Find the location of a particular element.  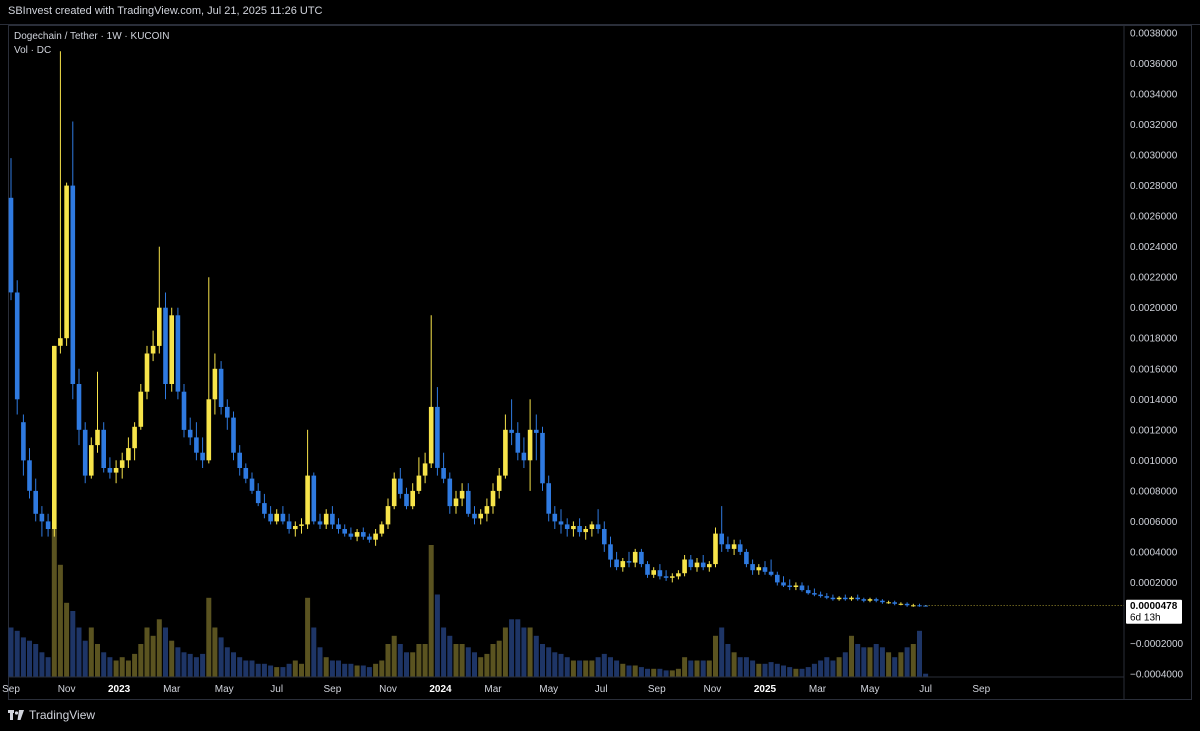

bar-countdown: 6d 13h is located at coordinates (1145, 618).